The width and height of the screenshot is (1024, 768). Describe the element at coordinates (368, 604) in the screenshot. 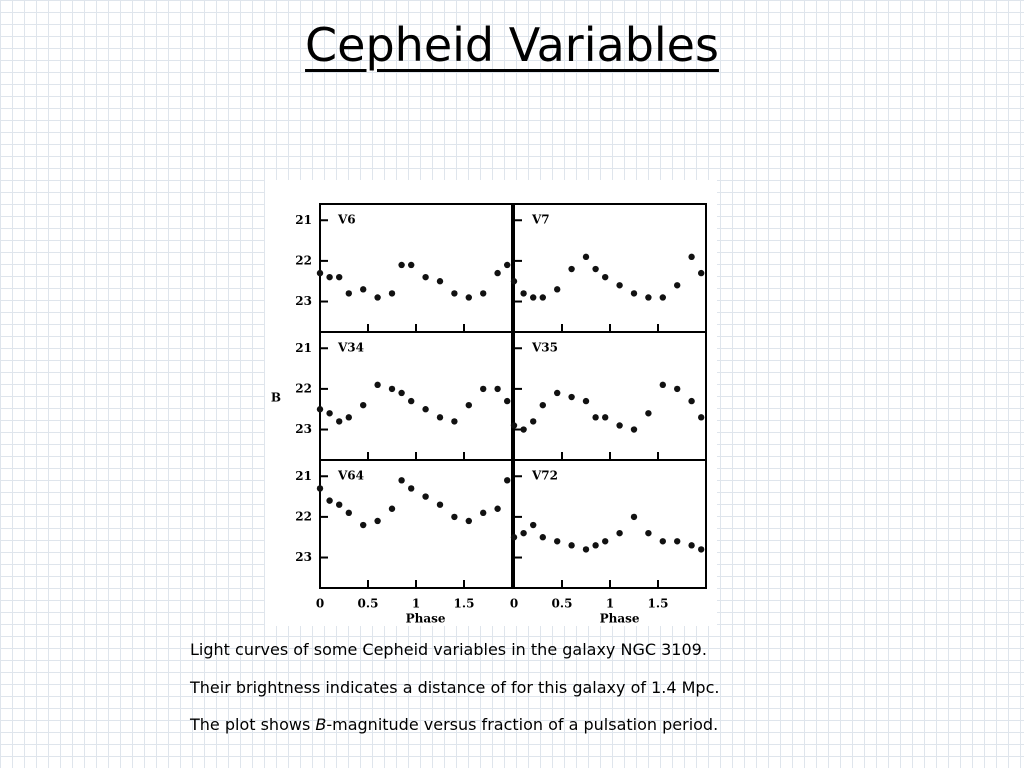

I see `x-tick-label: 0.5` at that location.